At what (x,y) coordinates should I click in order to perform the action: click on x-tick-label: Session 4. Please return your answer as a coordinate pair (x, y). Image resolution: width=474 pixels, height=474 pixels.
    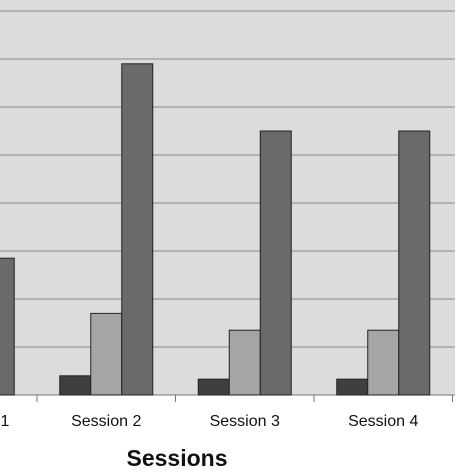
    Looking at the image, I should click on (383, 421).